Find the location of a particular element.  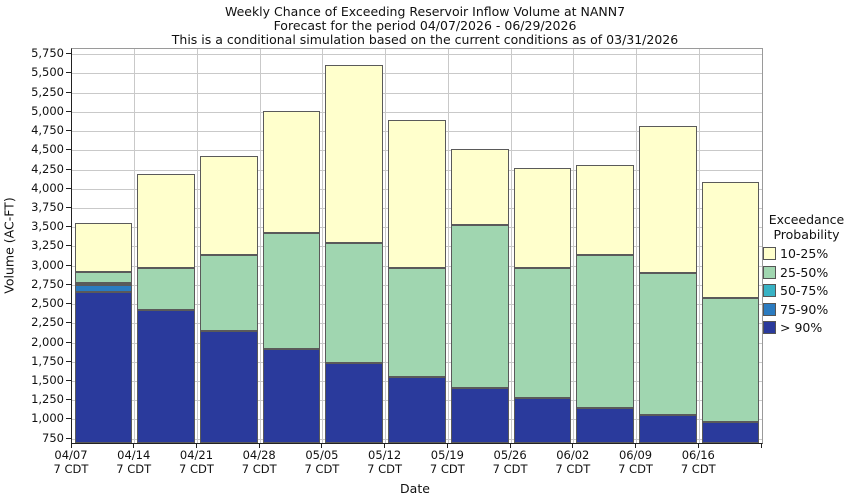

x-tick-label: 04/07 7 CDT is located at coordinates (71, 462).